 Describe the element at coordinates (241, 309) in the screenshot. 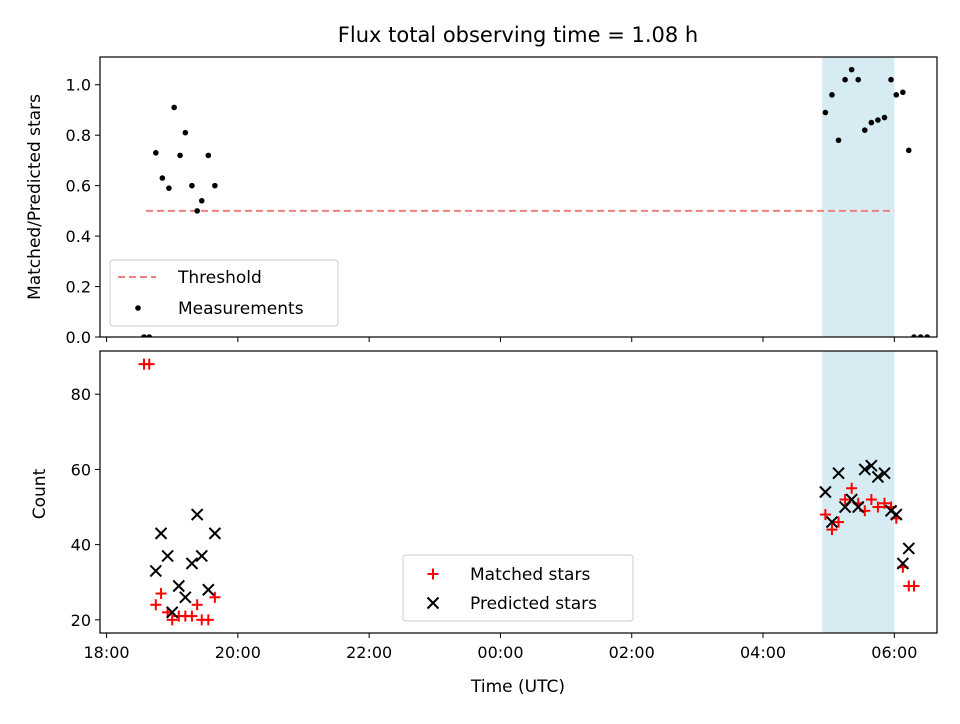

I see `legend-measurements-label: Measurements` at that location.